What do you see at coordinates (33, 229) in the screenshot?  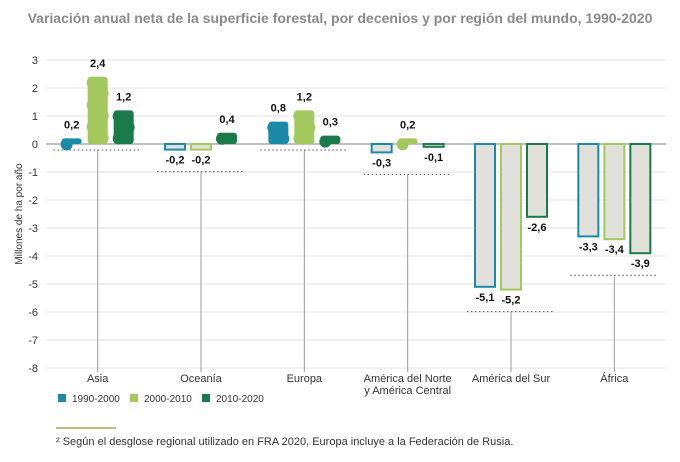 I see `y-tick-label: -3` at bounding box center [33, 229].